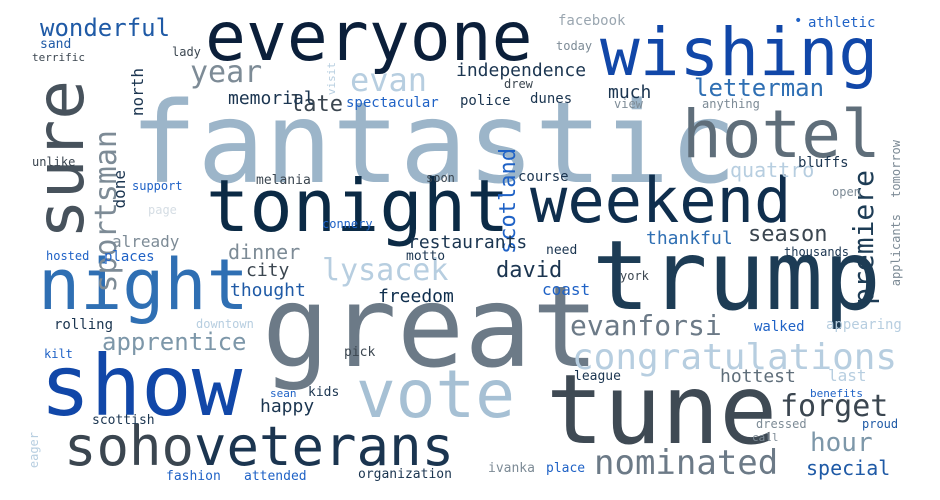 Image resolution: width=940 pixels, height=500 pixels. I want to click on word-police: police, so click(485, 101).